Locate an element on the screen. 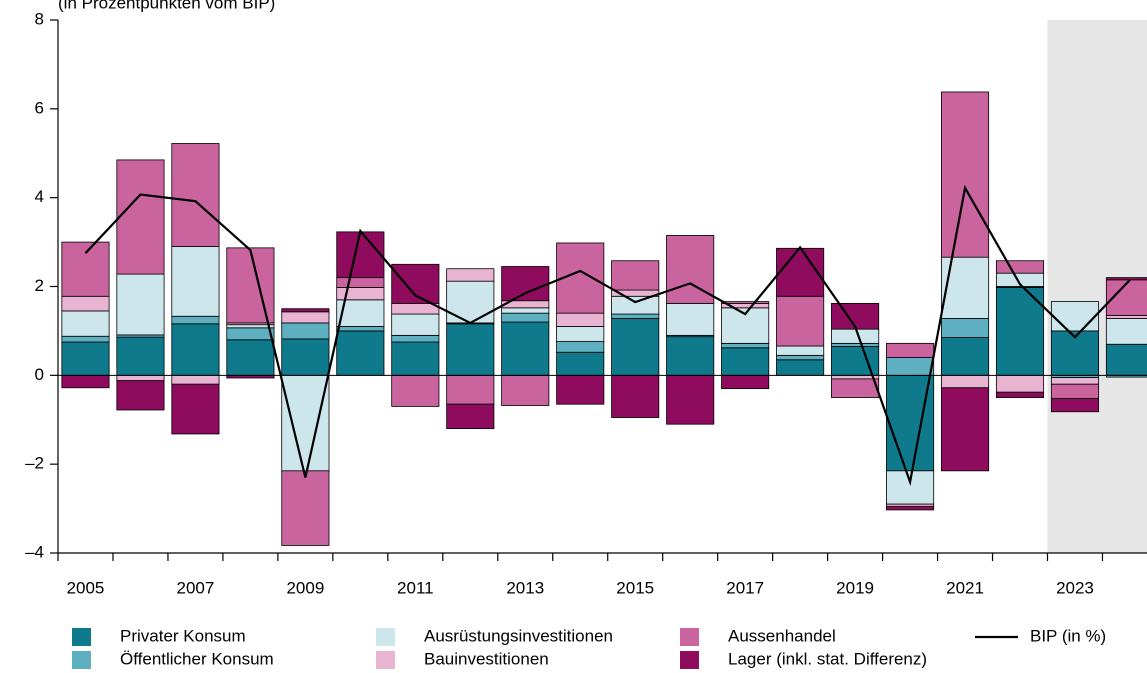 Image resolution: width=1147 pixels, height=673 pixels. y-tick-label: 6 is located at coordinates (39, 107).